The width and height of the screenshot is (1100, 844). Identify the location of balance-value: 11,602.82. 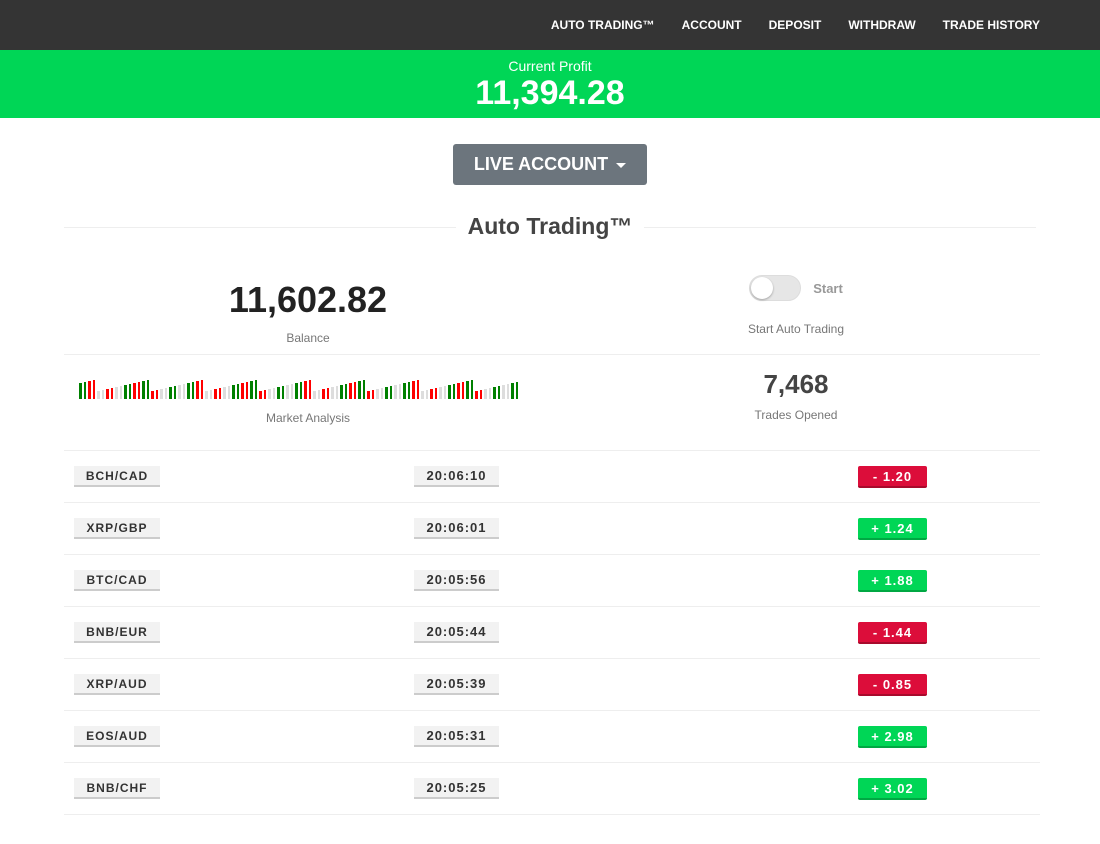
(308, 299).